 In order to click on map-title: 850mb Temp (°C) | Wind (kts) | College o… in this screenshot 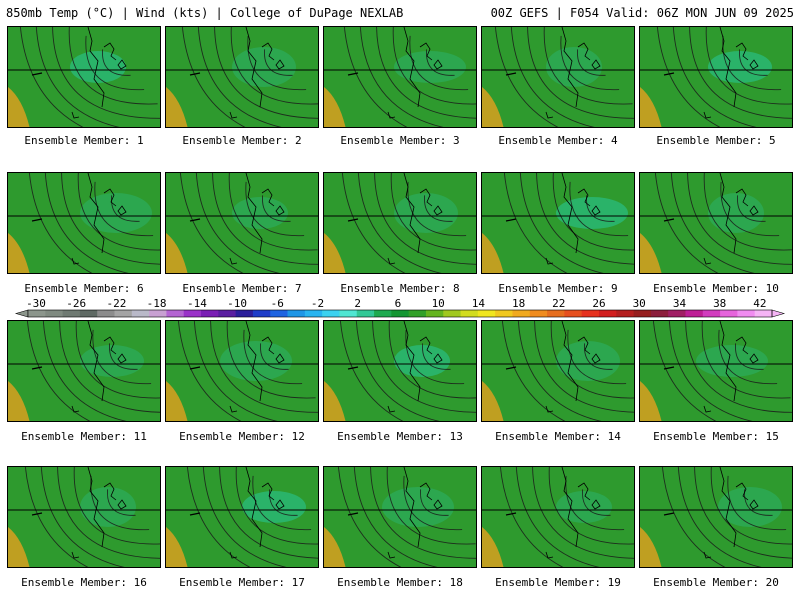, I will do `click(205, 13)`.